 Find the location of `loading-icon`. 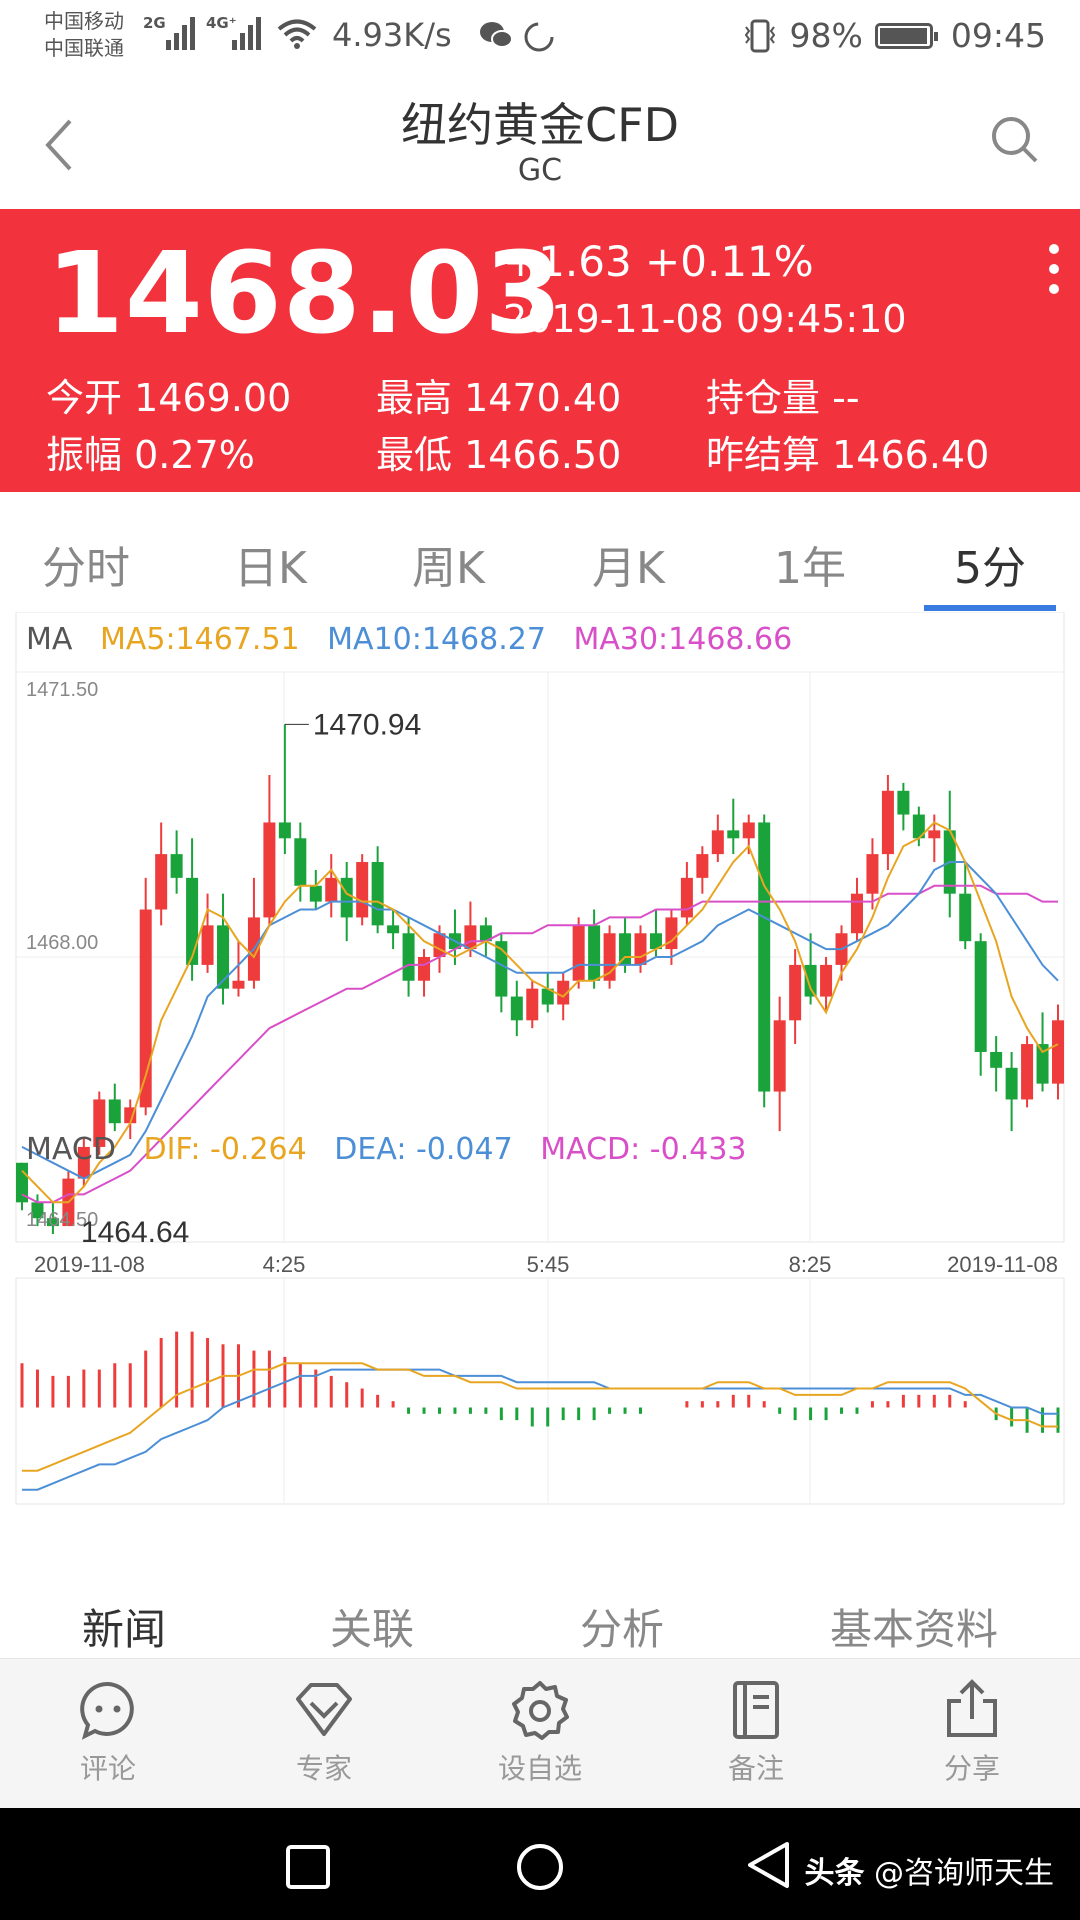

loading-icon is located at coordinates (539, 37).